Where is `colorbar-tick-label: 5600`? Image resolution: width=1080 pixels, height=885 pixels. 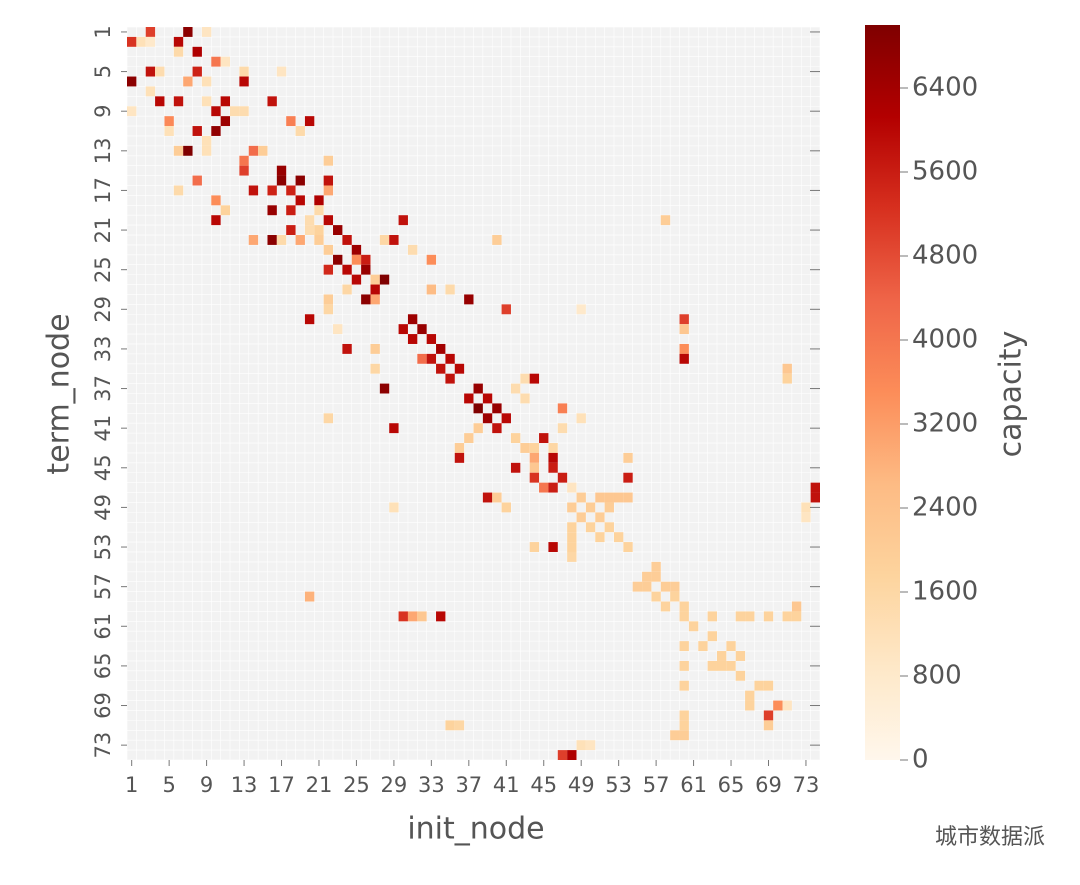
colorbar-tick-label: 5600 is located at coordinates (945, 172).